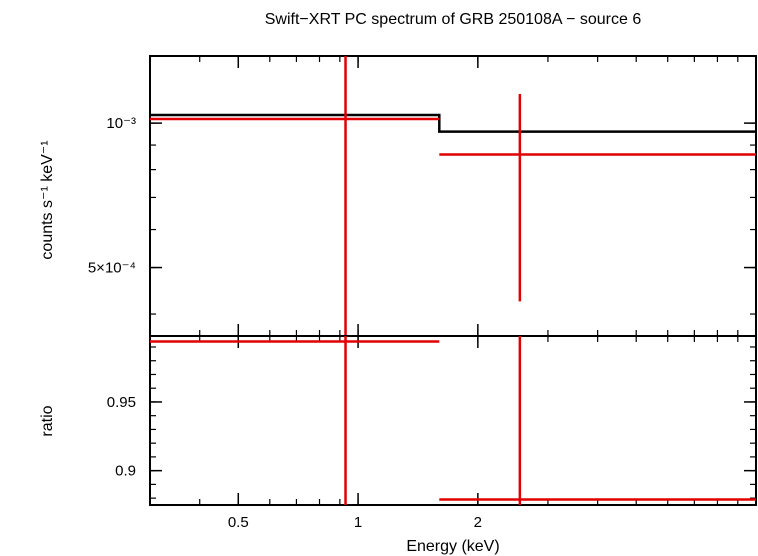 The width and height of the screenshot is (758, 556). What do you see at coordinates (112, 268) in the screenshot?
I see `spectrum-y-tick-label: 5×10⁻⁴` at bounding box center [112, 268].